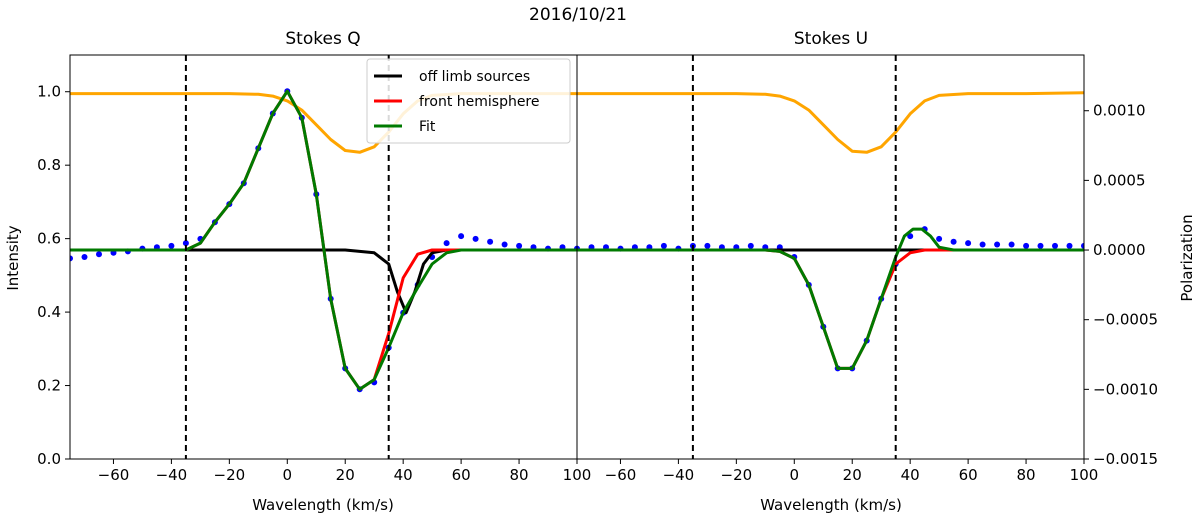  Describe the element at coordinates (519, 475) in the screenshot. I see `x-tick-label-stokes-q: 80` at that location.